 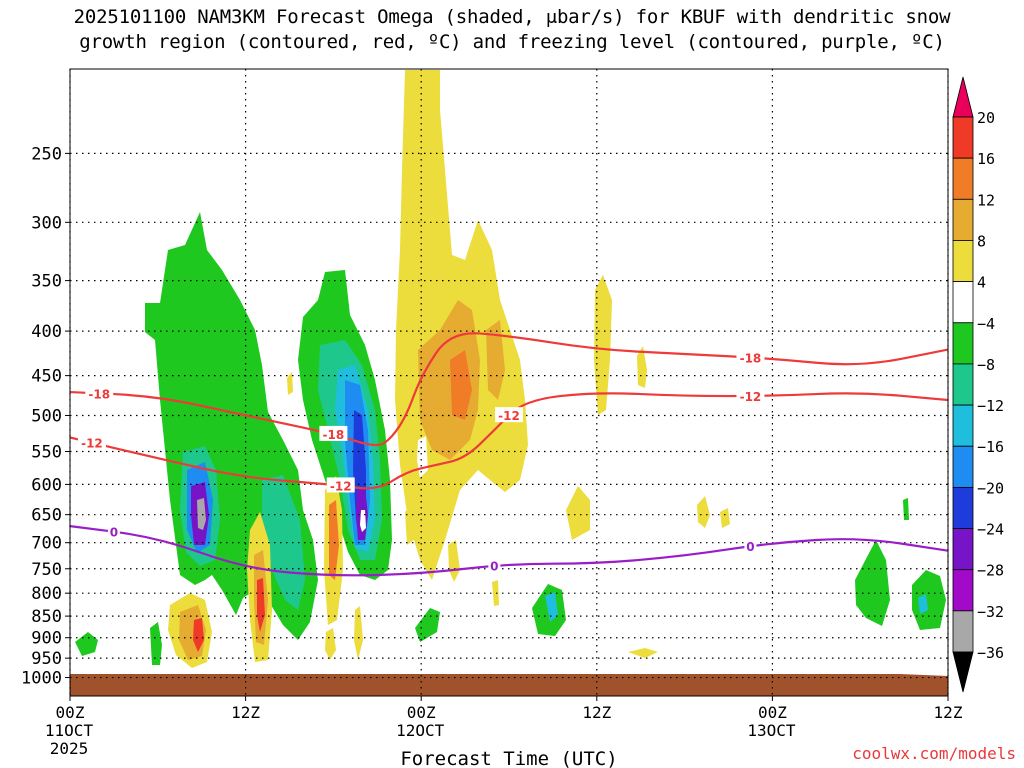 What do you see at coordinates (990, 530) in the screenshot?
I see `colorbar-tick-label: −24` at bounding box center [990, 530].